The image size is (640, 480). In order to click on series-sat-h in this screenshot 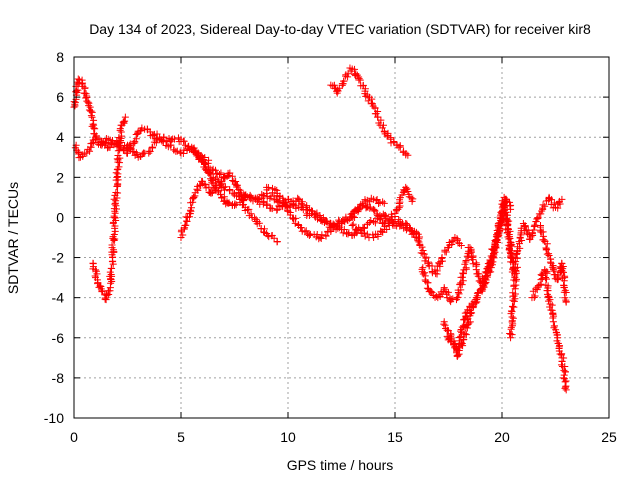, I will do `click(369, 111)`.